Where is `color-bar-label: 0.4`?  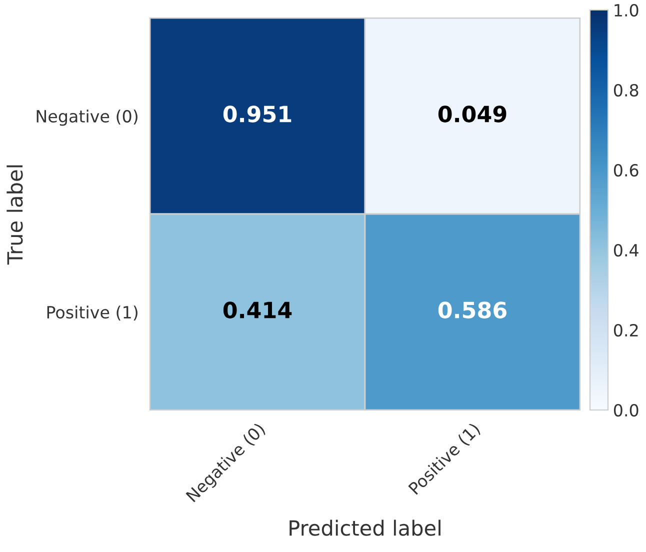
color-bar-label: 0.4 is located at coordinates (626, 250).